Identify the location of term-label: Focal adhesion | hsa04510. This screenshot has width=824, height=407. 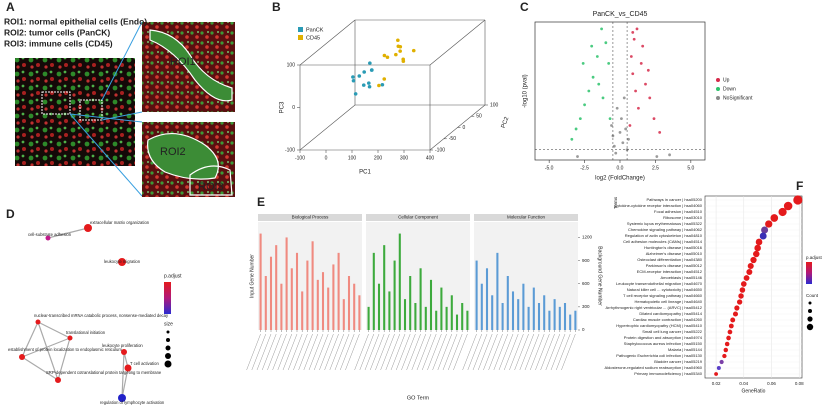
(678, 211).